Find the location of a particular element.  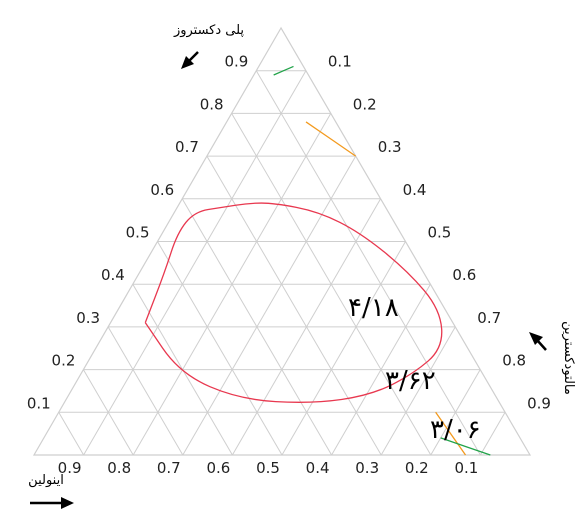

tick-label-bottom: 0.8 is located at coordinates (119, 468).